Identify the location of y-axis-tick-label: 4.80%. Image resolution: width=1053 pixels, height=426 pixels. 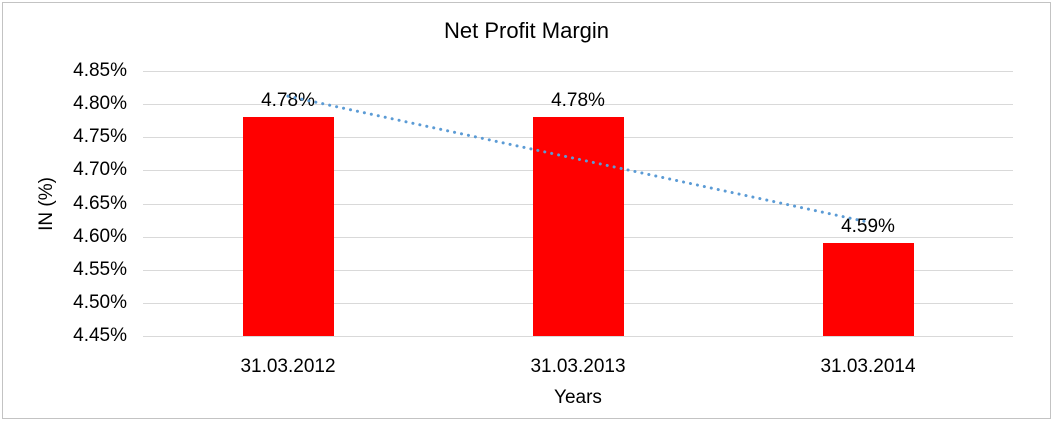
(100, 104).